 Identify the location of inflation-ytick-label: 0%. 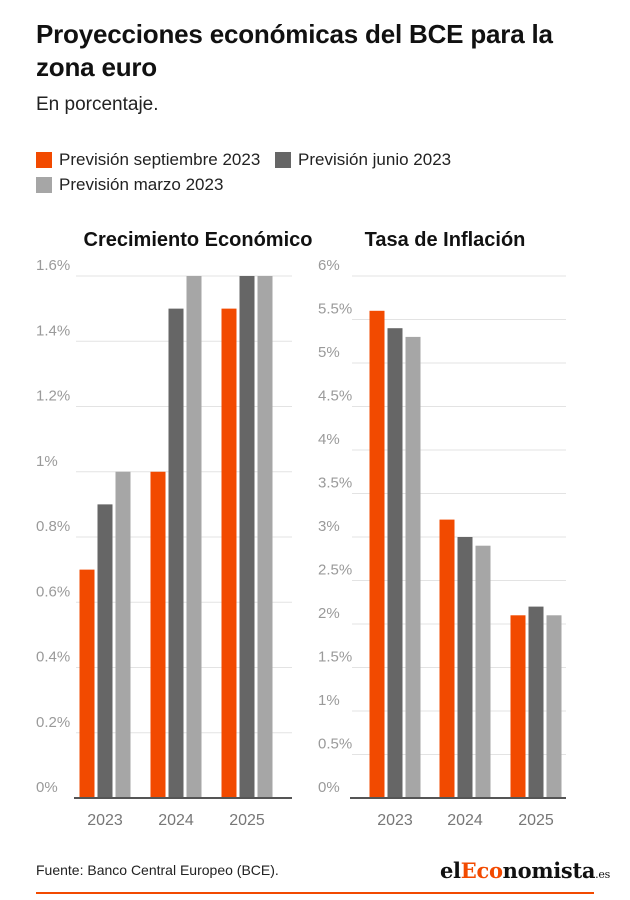
(329, 787).